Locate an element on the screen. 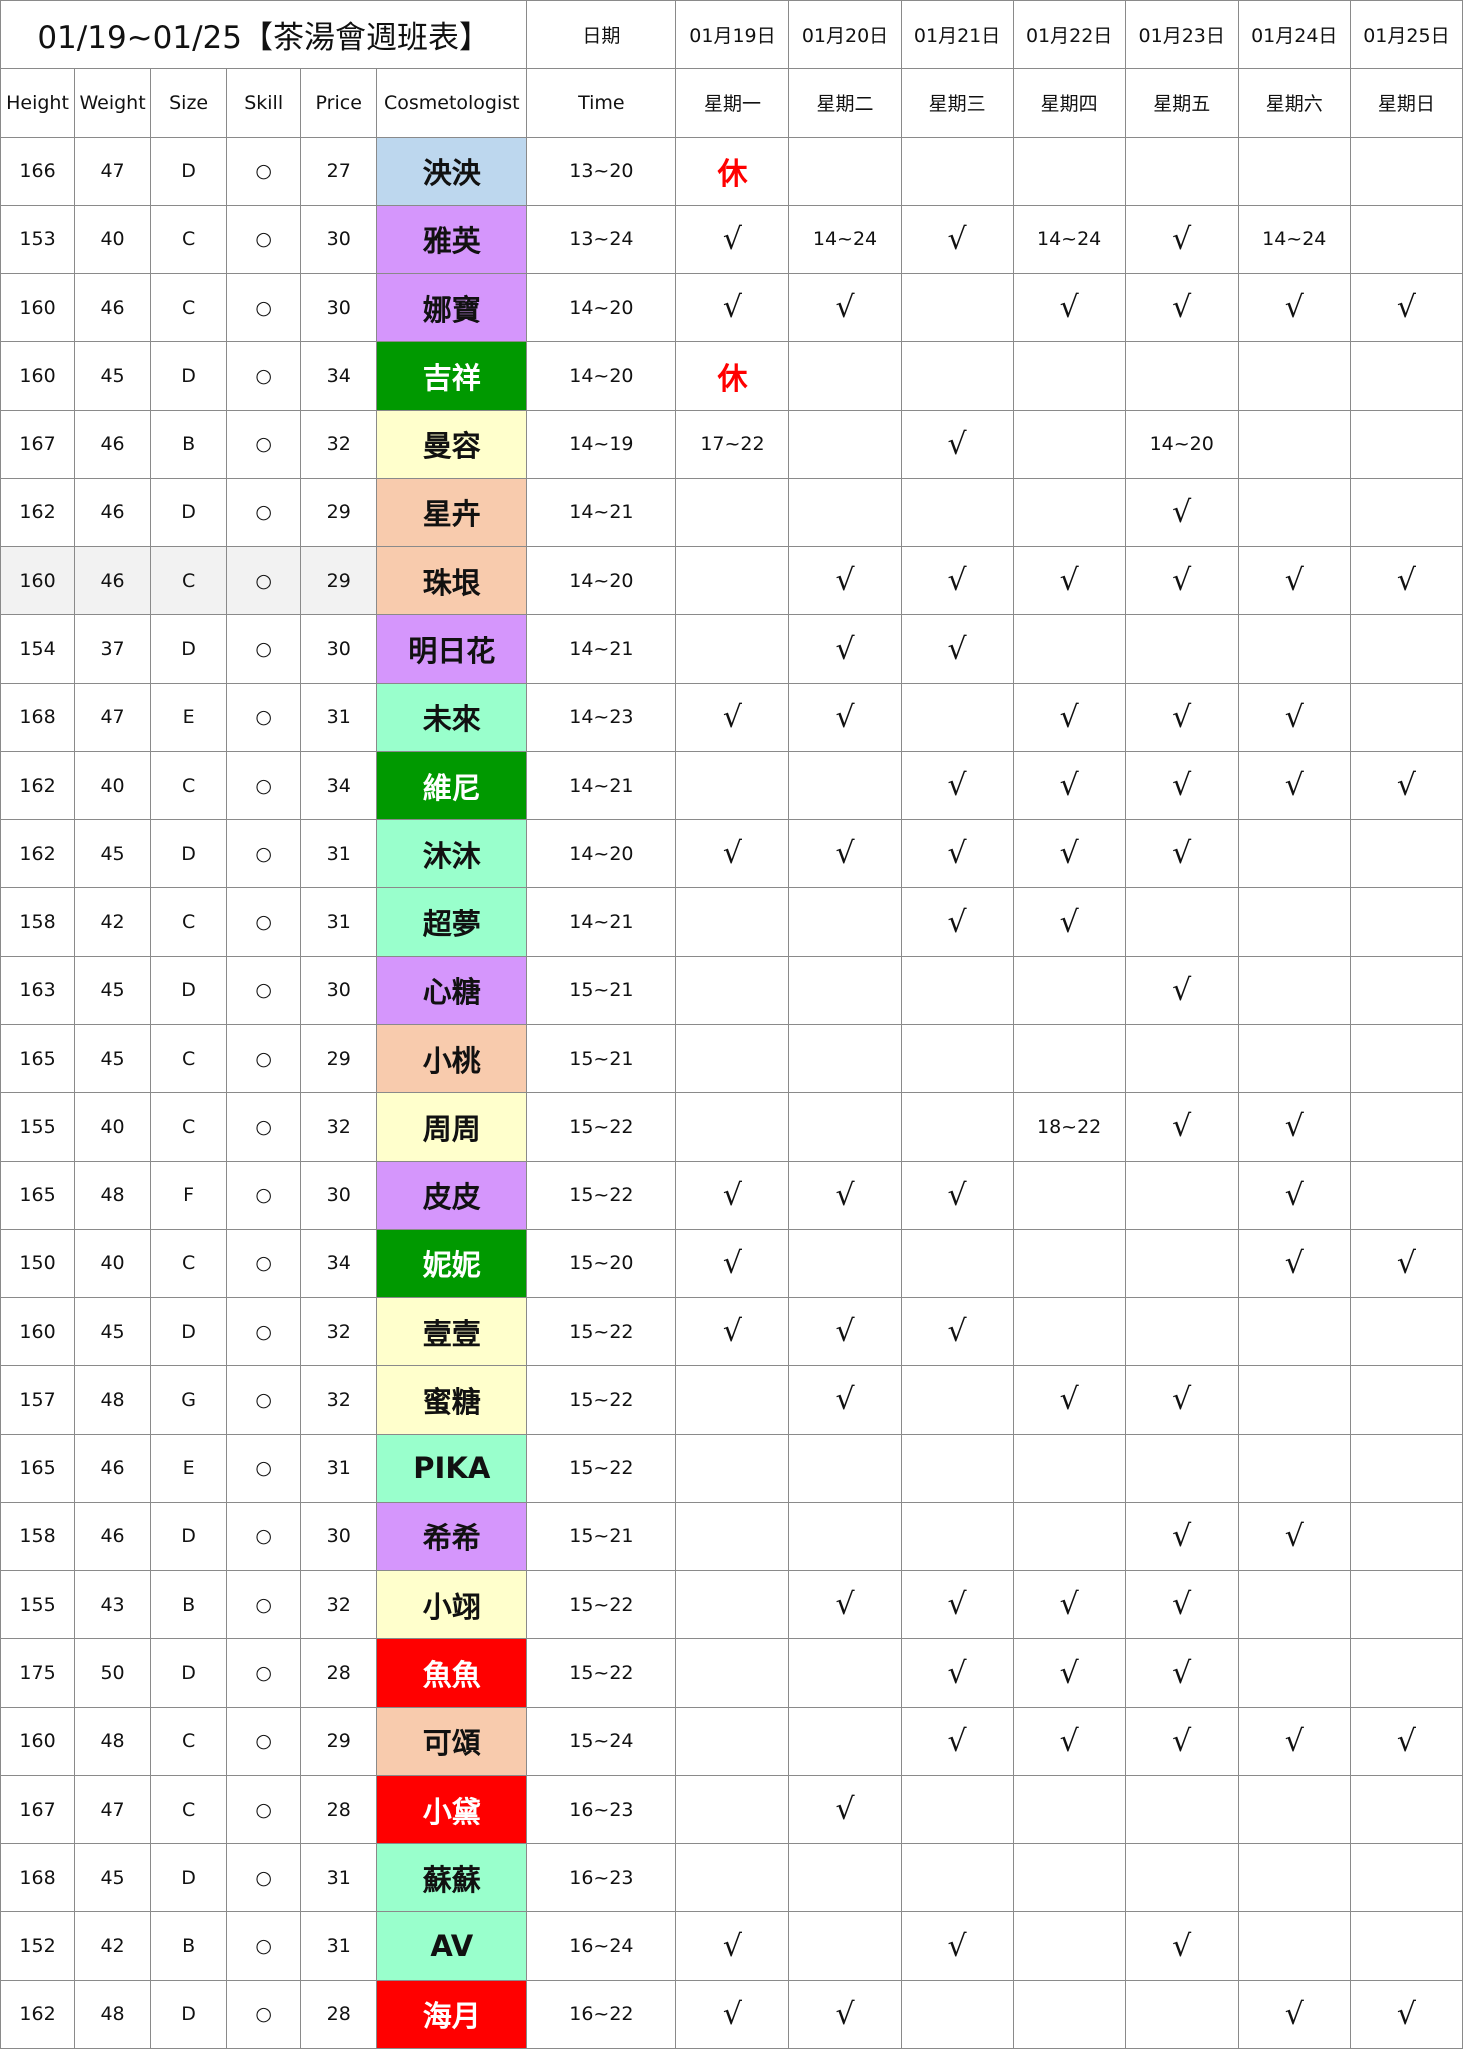 Image resolution: width=1463 pixels, height=2049 pixels. height-cell: 157 is located at coordinates (38, 1400).